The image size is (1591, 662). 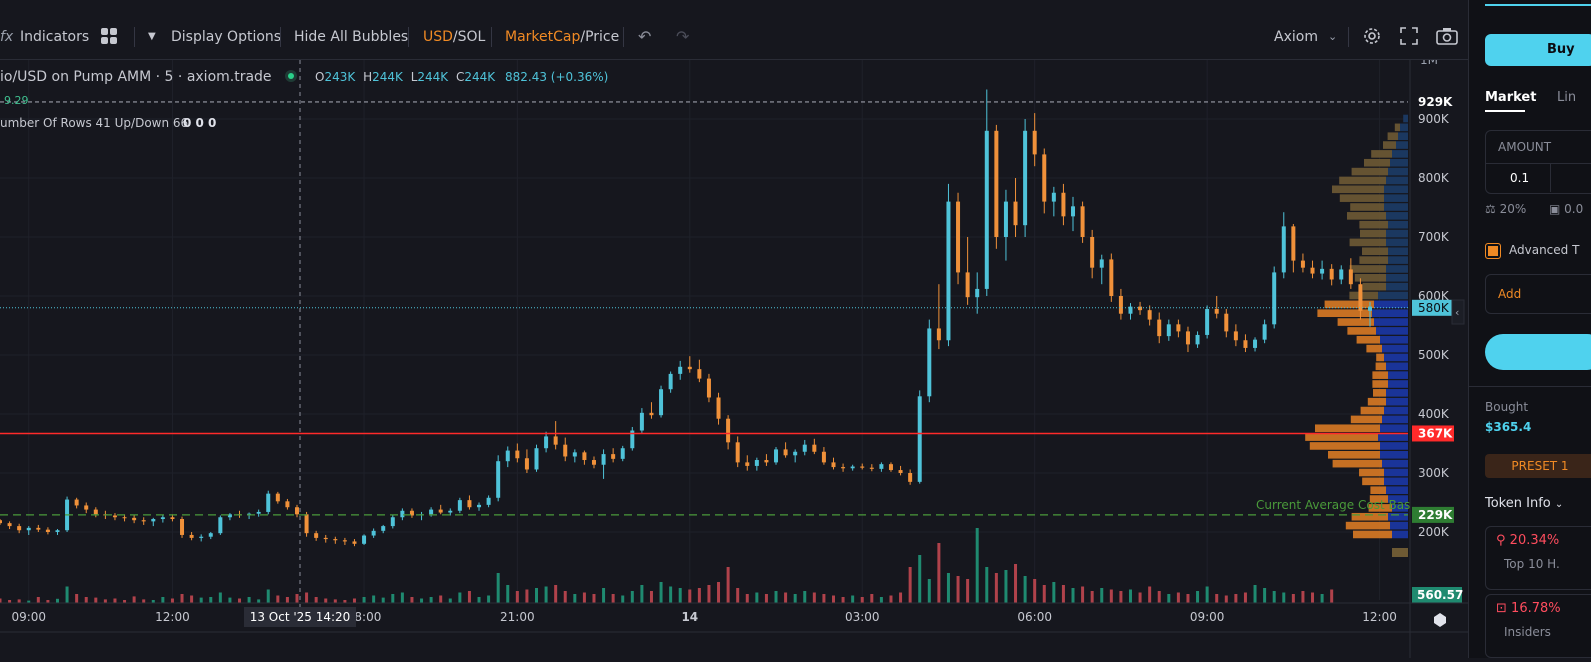 I want to click on indicators-button: Indicators, so click(x=55, y=37).